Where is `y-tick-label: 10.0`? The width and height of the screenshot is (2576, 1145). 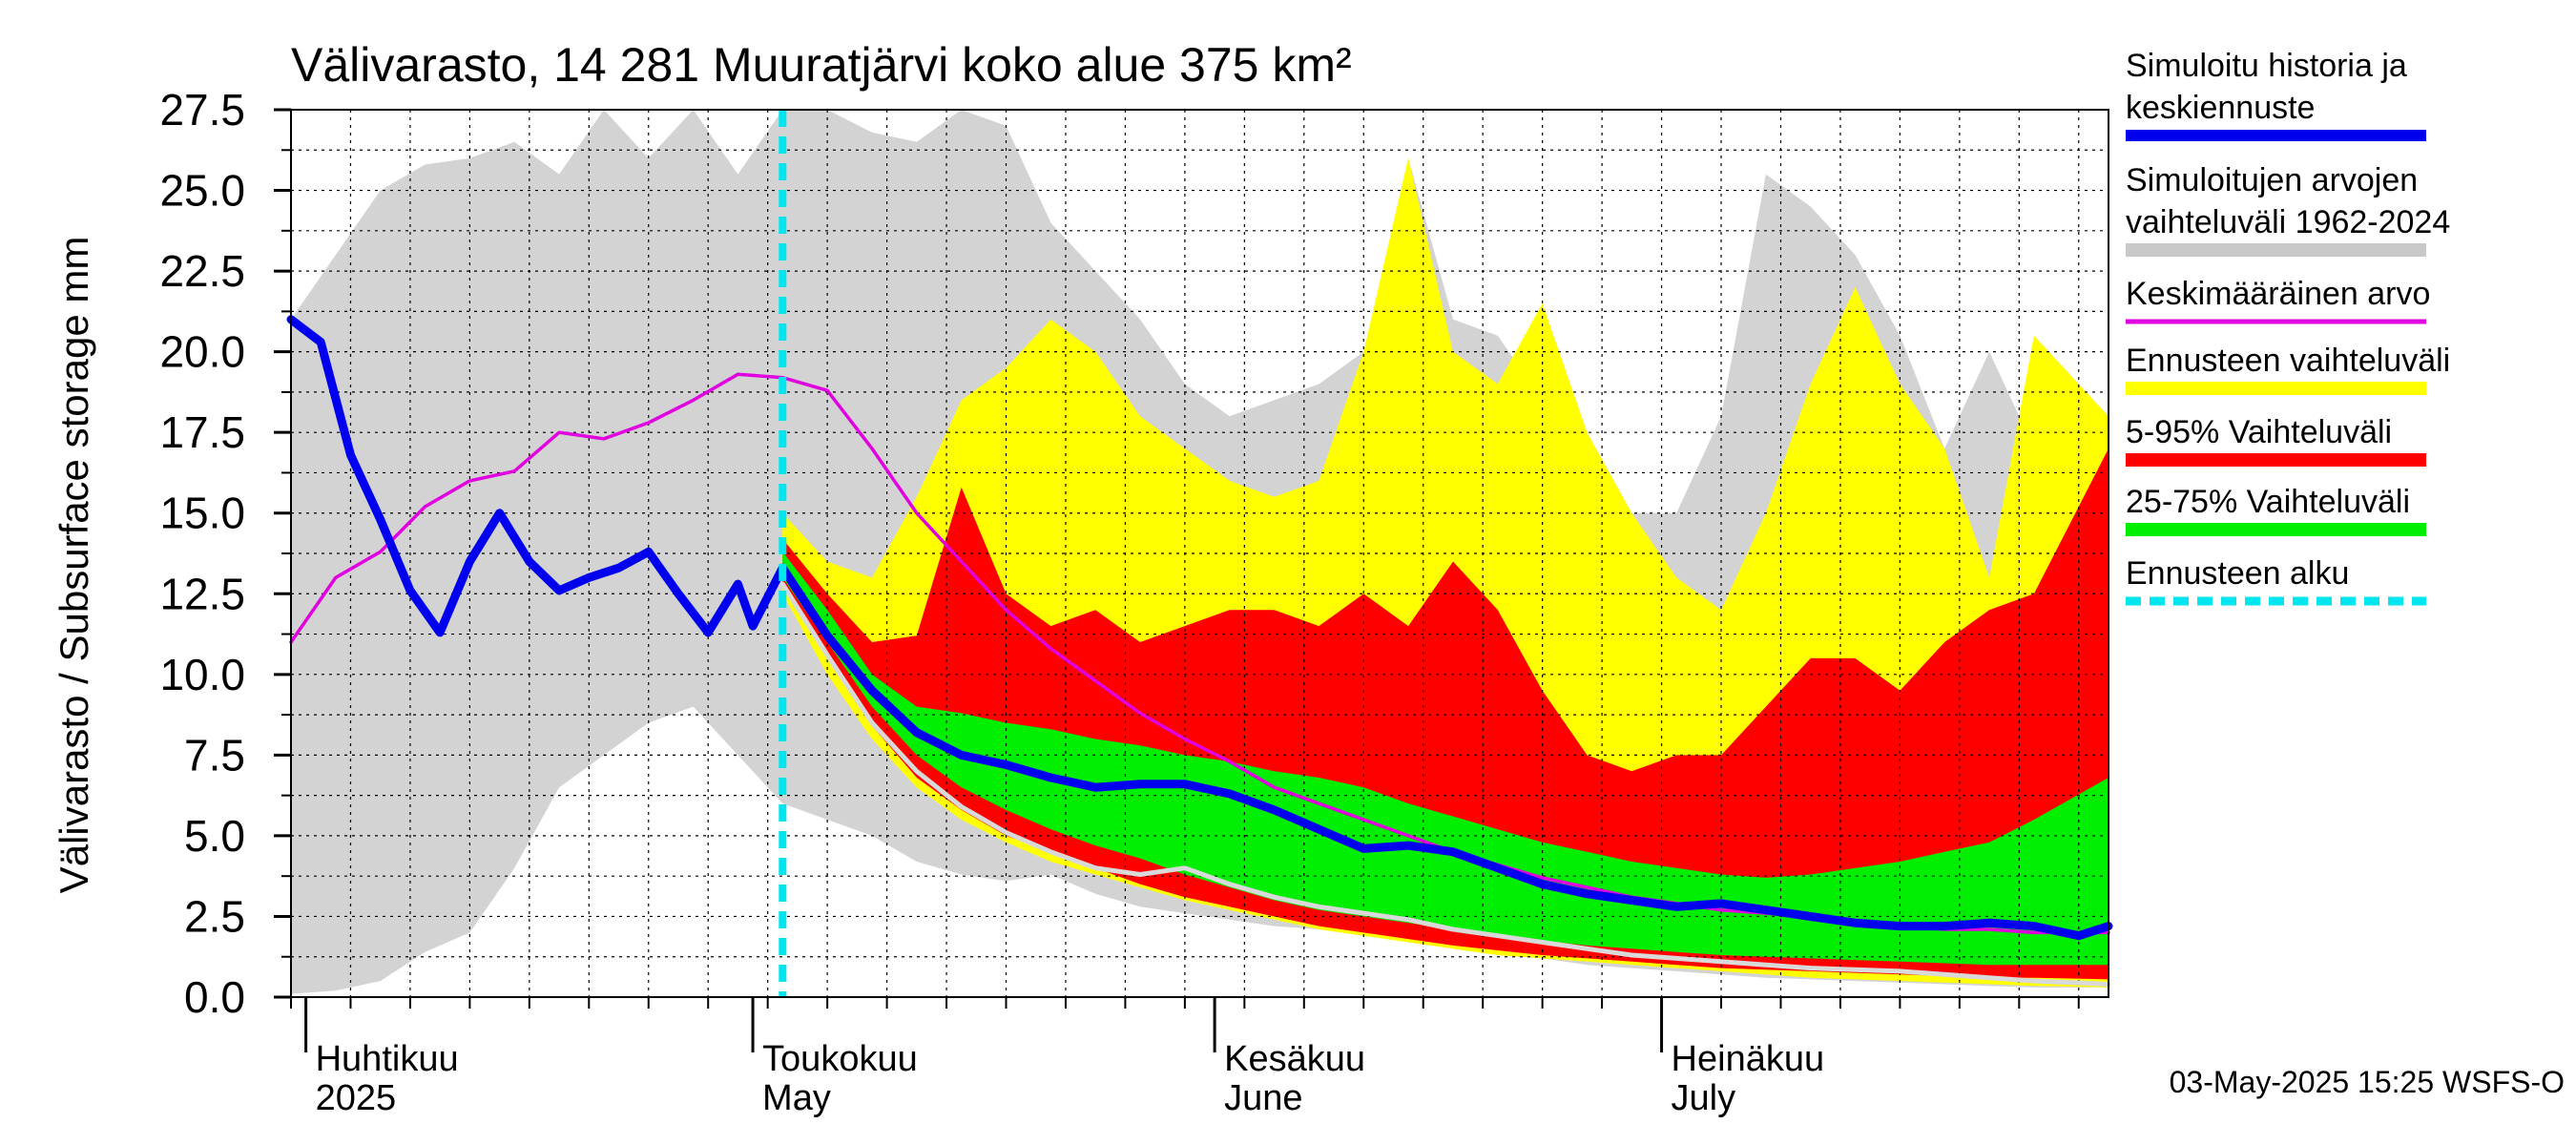 y-tick-label: 10.0 is located at coordinates (202, 674).